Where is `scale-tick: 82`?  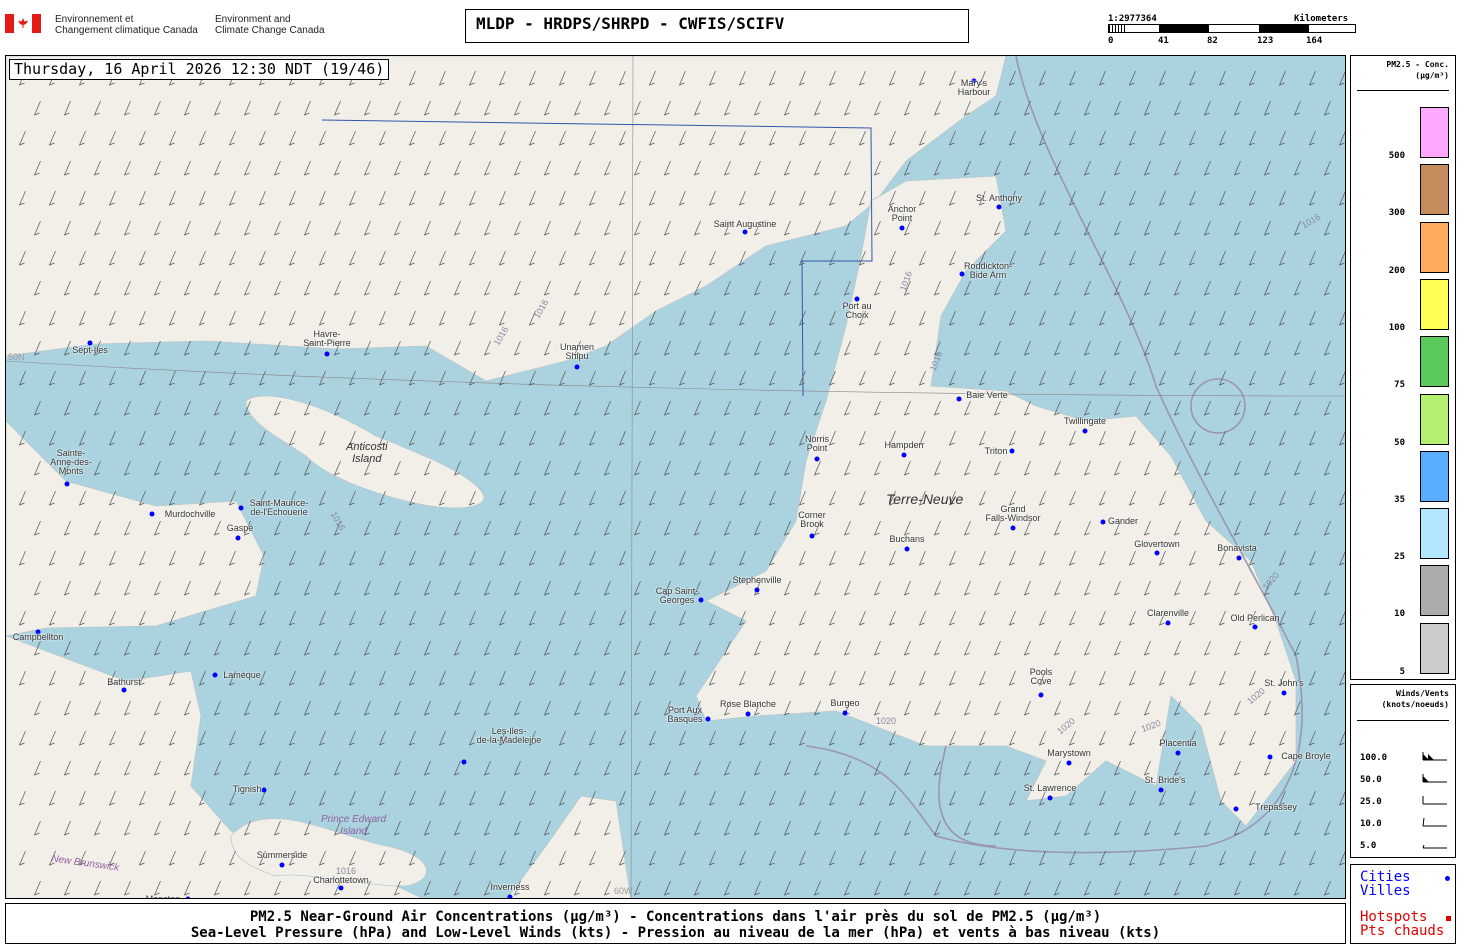 scale-tick: 82 is located at coordinates (1212, 41).